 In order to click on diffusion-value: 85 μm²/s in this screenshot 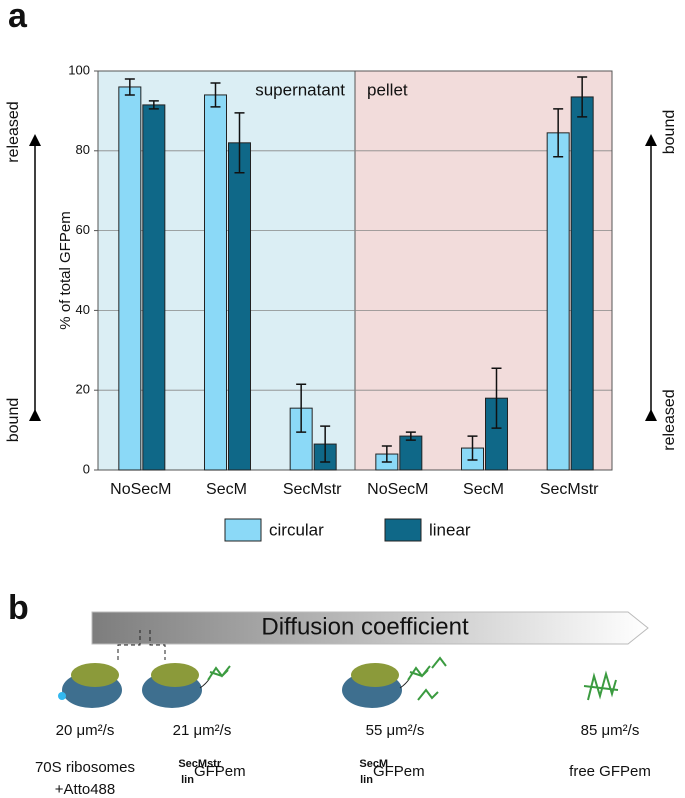, I will do `click(610, 730)`.